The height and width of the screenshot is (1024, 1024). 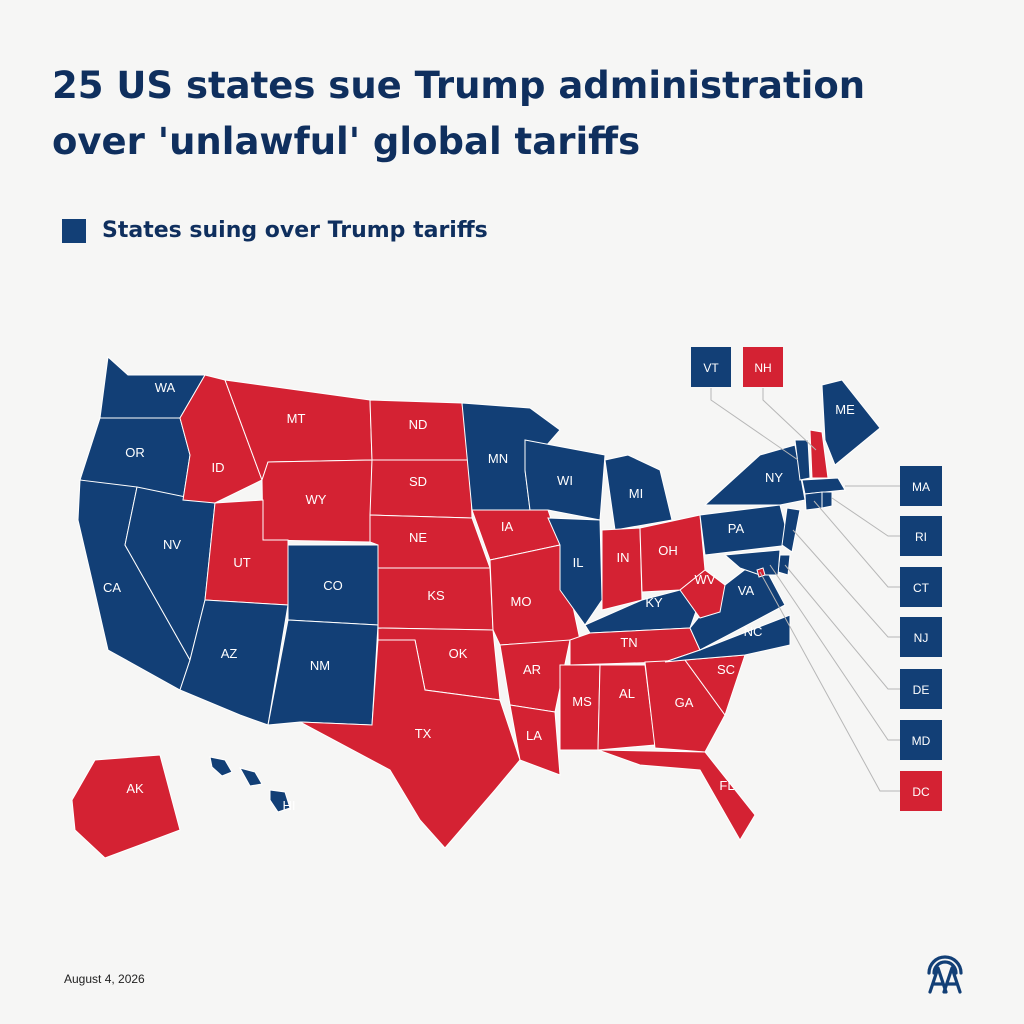 What do you see at coordinates (135, 452) in the screenshot?
I see `state-label-or: OR` at bounding box center [135, 452].